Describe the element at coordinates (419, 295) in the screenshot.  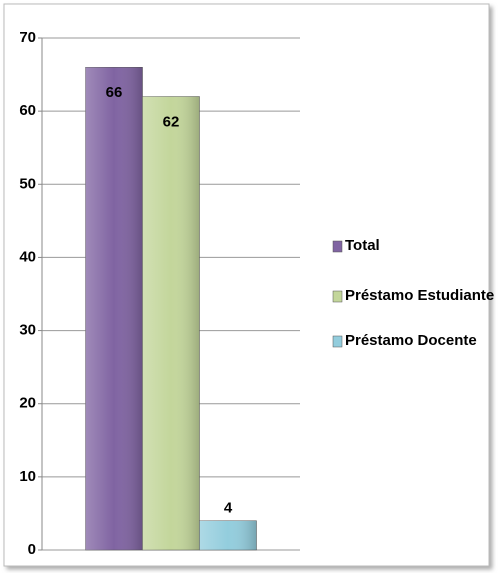
I see `legend-label: Préstamo Estudiante` at that location.